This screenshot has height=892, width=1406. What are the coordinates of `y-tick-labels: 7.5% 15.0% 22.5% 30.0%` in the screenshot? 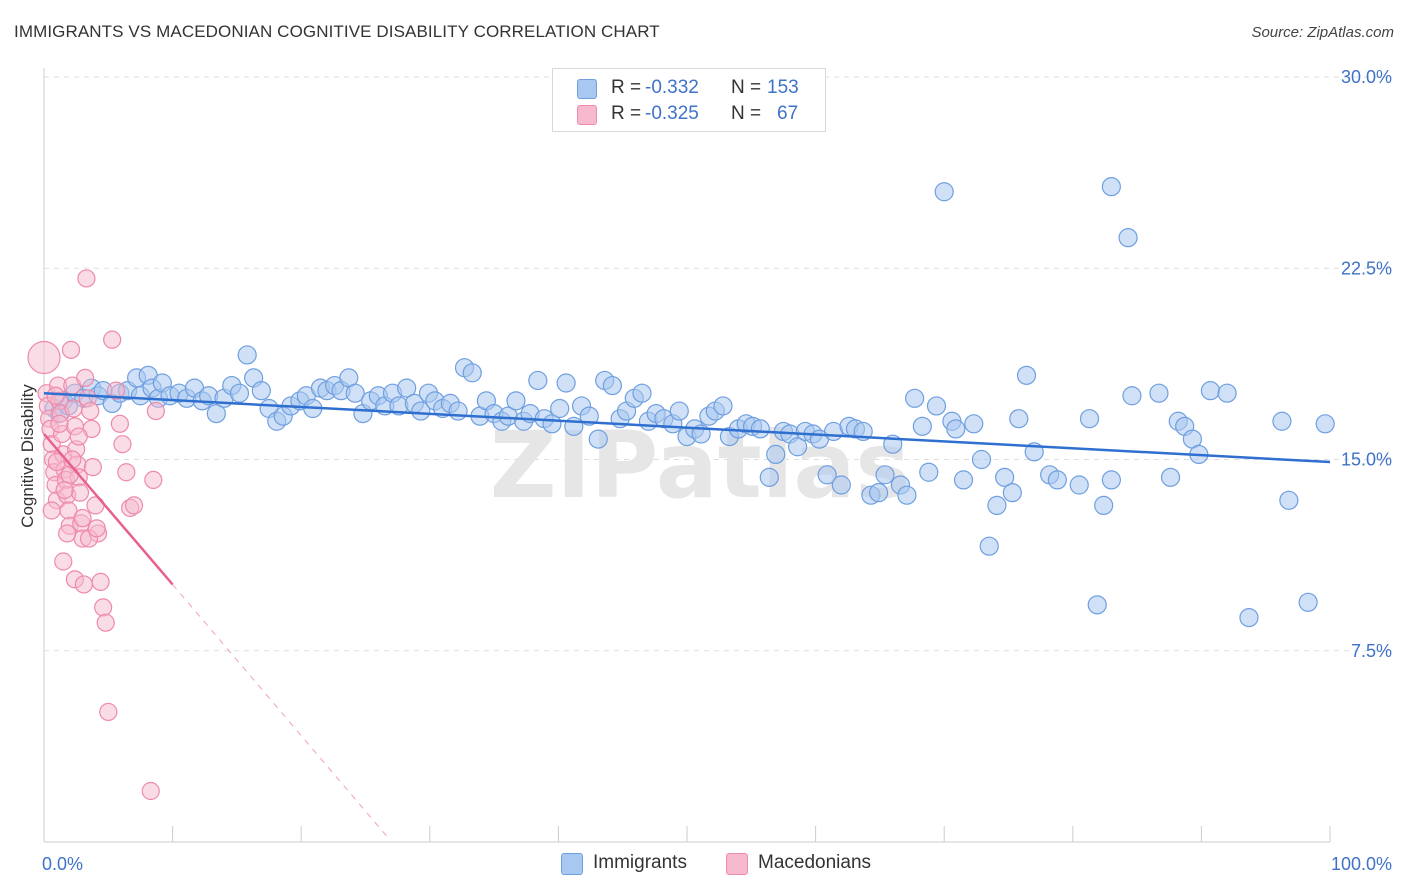 It's located at (1366, 364).